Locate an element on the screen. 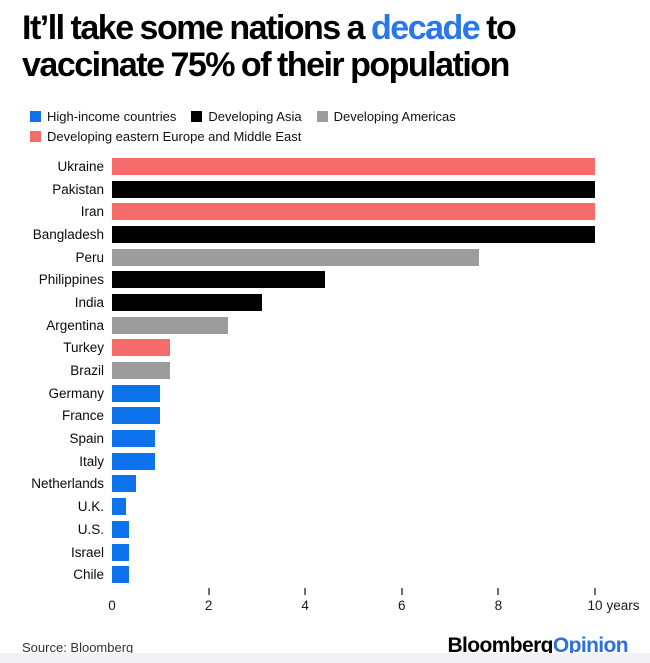 This screenshot has height=663, width=650. row-label: Pakistan is located at coordinates (78, 189).